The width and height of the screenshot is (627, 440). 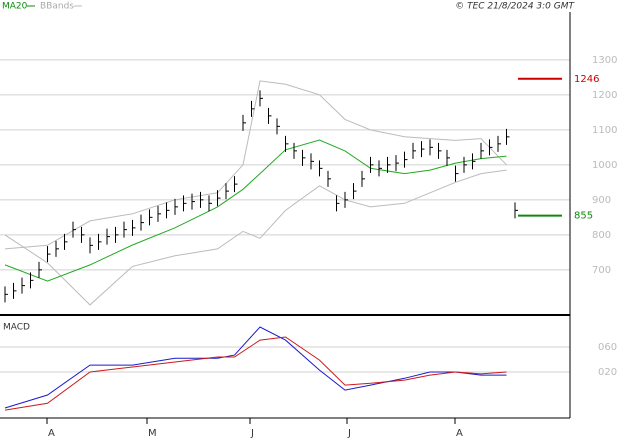 What do you see at coordinates (255, 373) in the screenshot?
I see `signal-line` at bounding box center [255, 373].